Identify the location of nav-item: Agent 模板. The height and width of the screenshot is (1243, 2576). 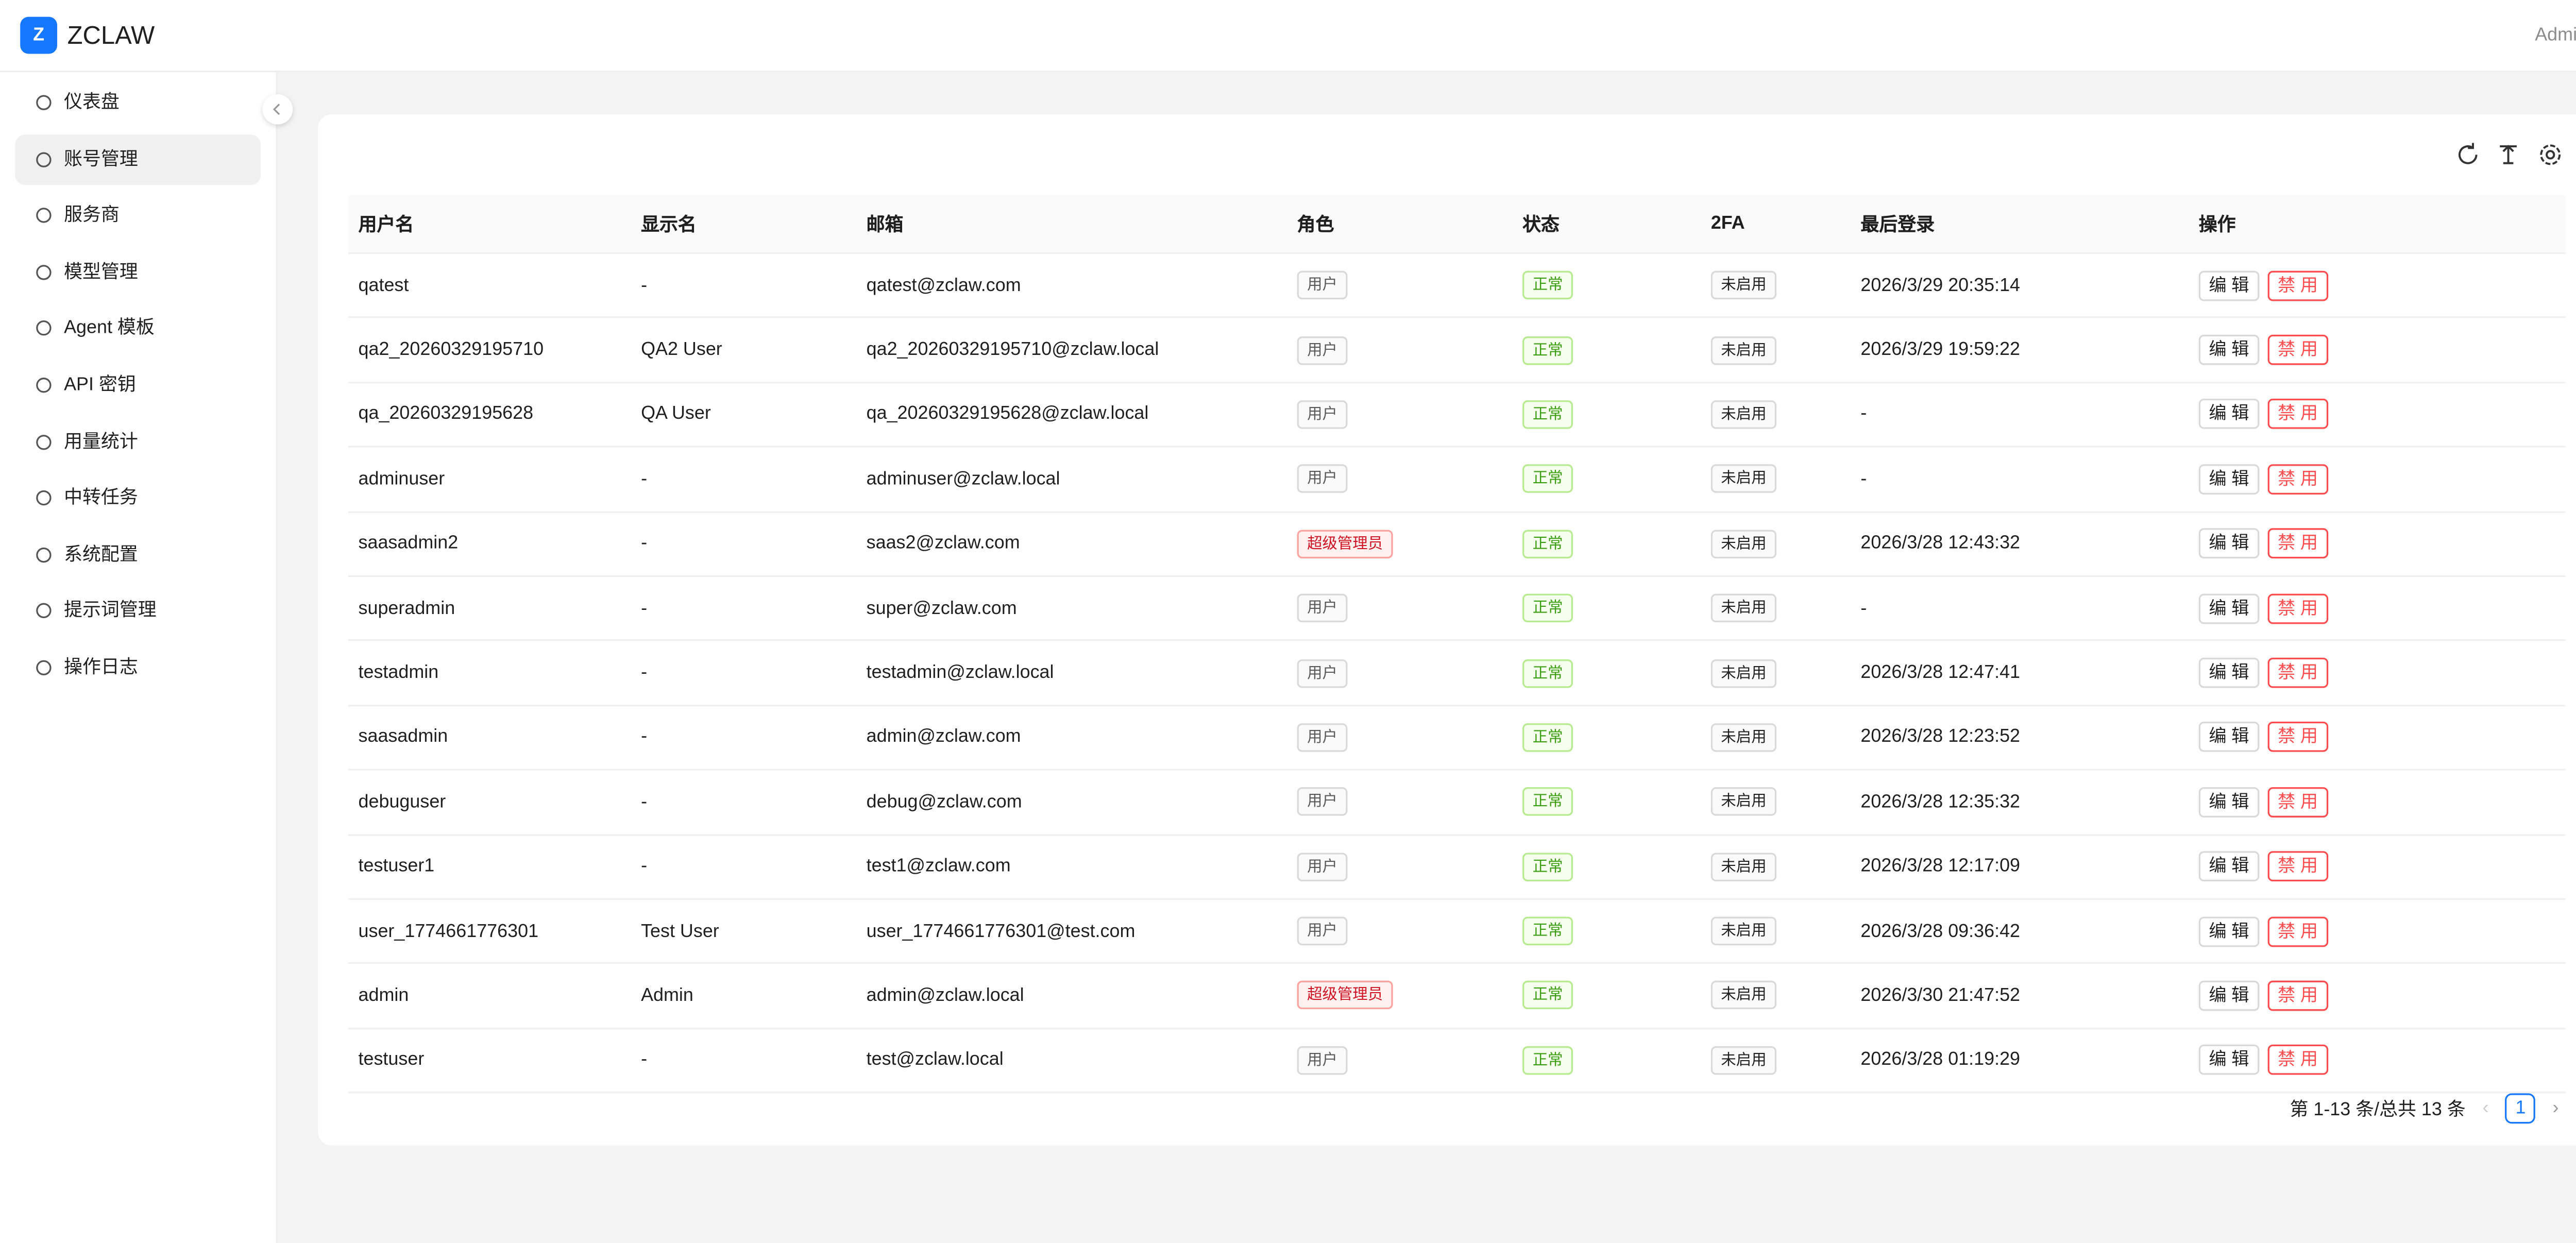
(138, 329).